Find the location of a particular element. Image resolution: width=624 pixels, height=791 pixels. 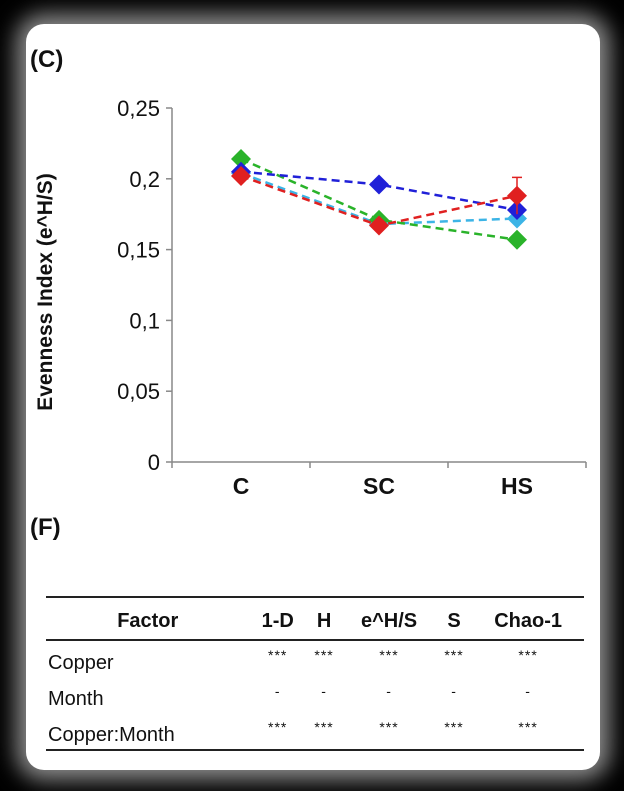

table-header-cell: Chao-1 is located at coordinates (528, 618).